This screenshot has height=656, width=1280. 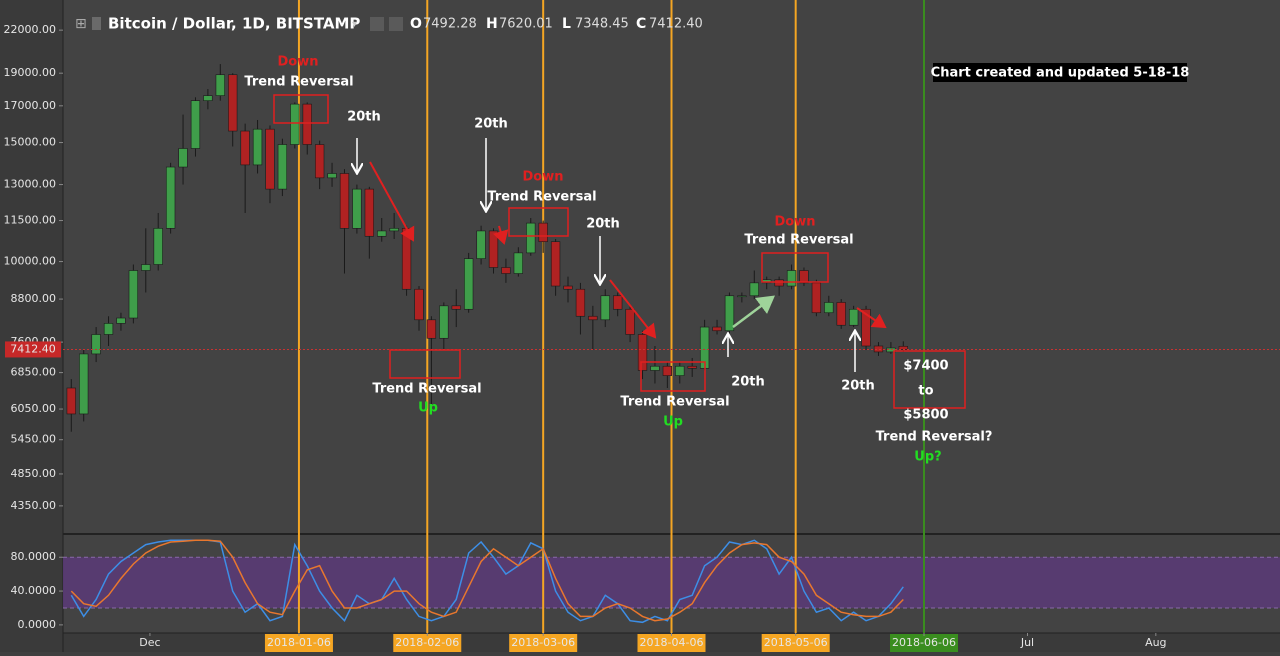 What do you see at coordinates (234, 24) in the screenshot?
I see `symbol-title: Bitcoin / Dollar, 1D, BITSTAMP` at bounding box center [234, 24].